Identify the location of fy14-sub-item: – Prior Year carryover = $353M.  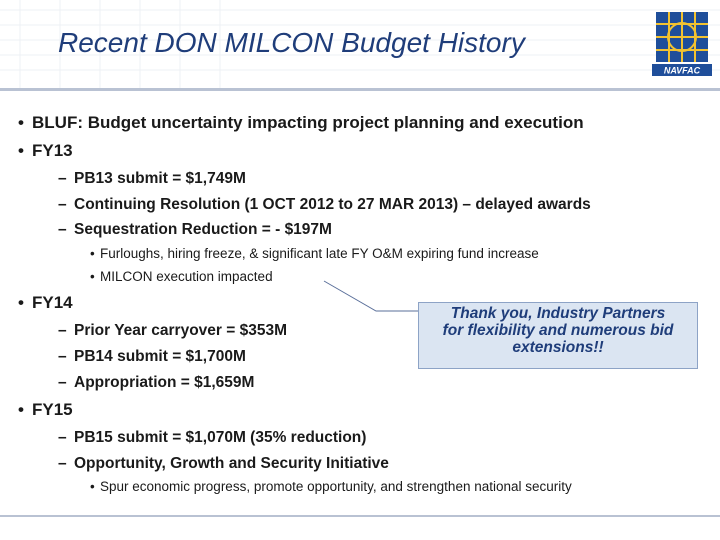
(172, 330).